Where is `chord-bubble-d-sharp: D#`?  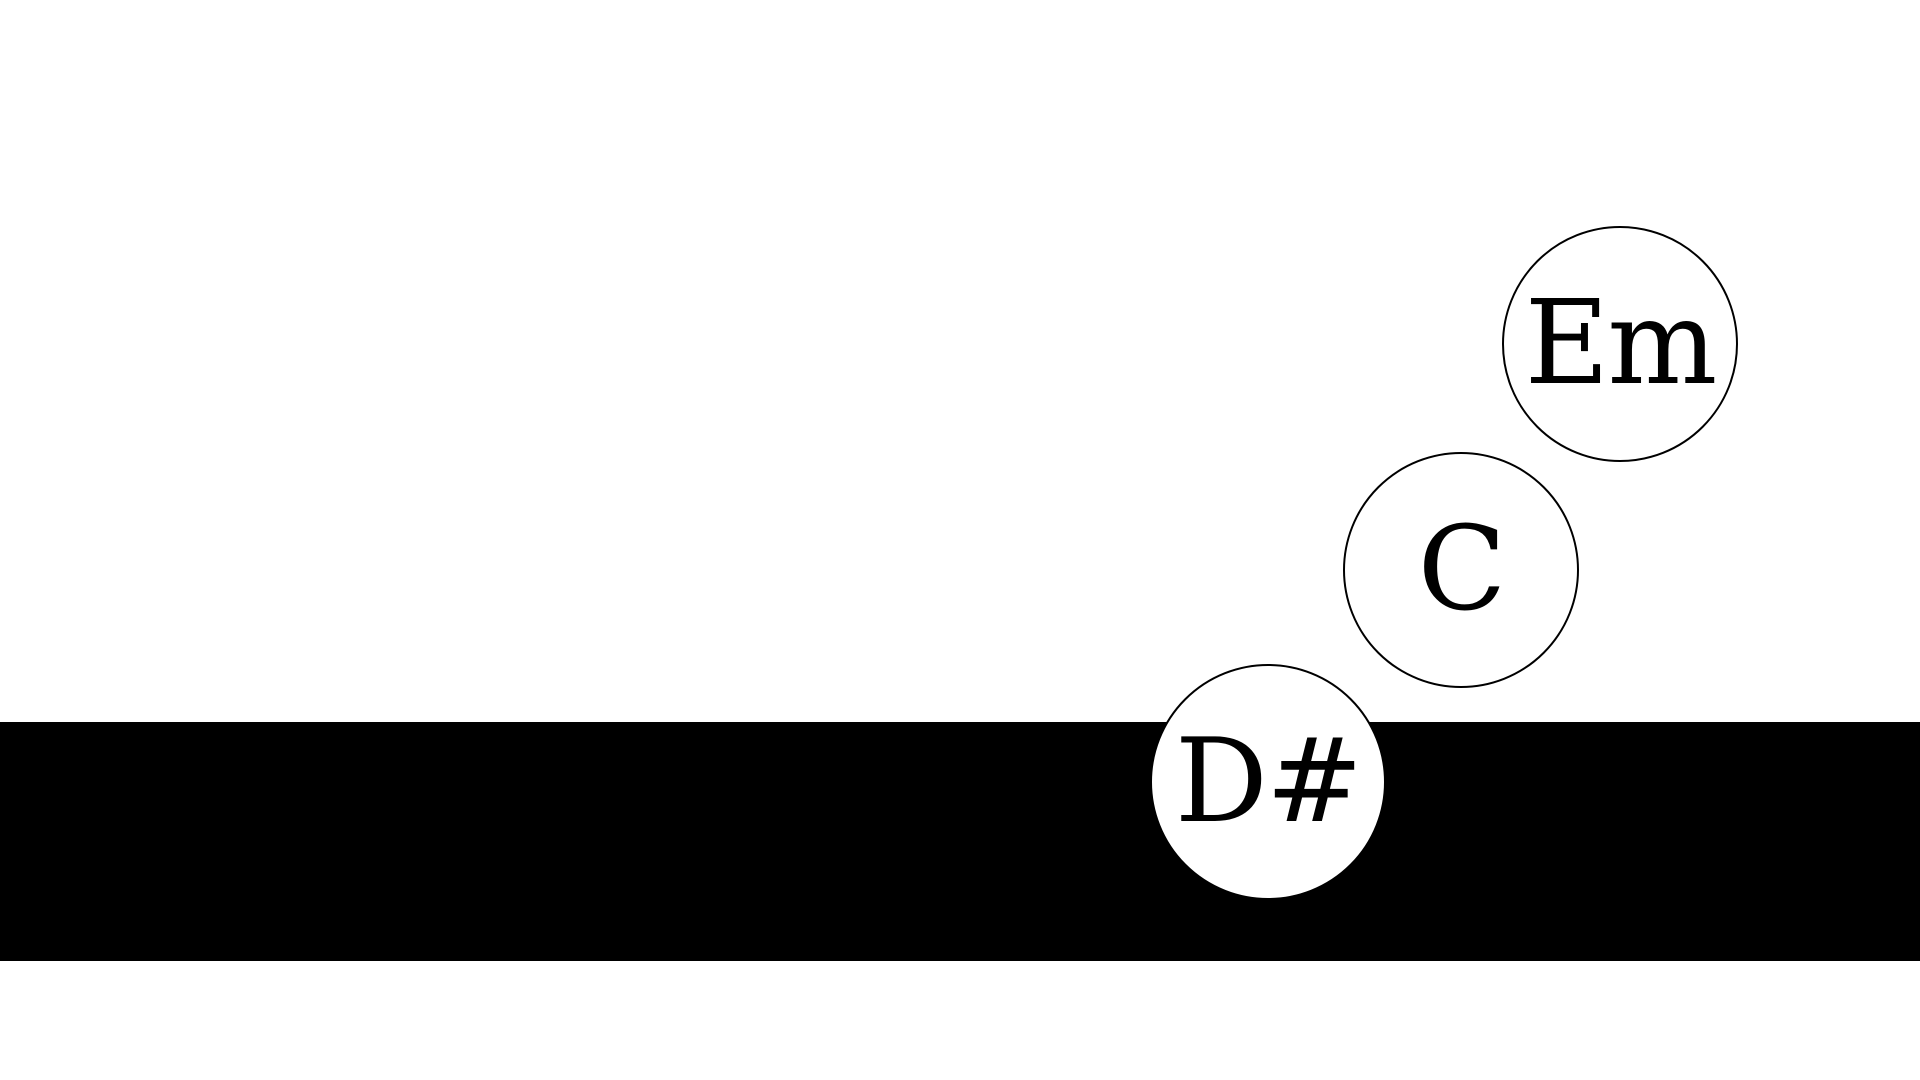
chord-bubble-d-sharp: D# is located at coordinates (1268, 782).